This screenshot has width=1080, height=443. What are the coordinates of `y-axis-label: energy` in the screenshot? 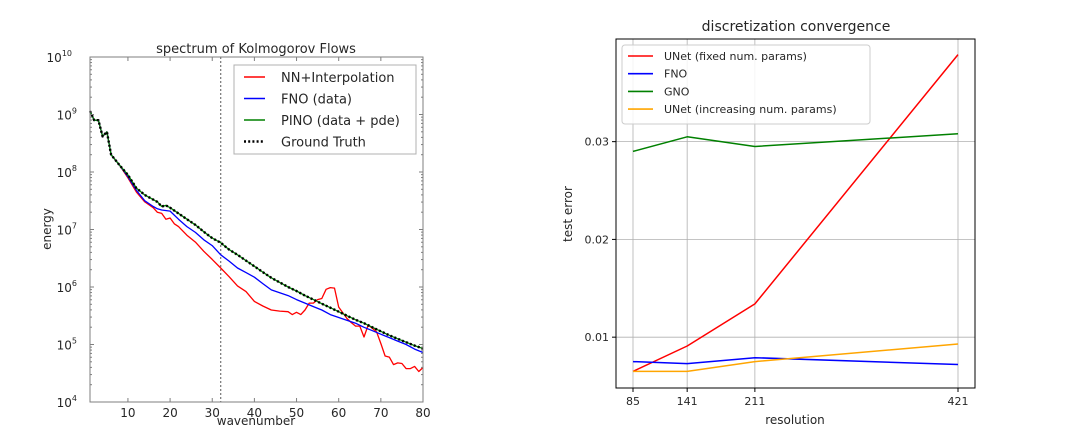 It's located at (47, 229).